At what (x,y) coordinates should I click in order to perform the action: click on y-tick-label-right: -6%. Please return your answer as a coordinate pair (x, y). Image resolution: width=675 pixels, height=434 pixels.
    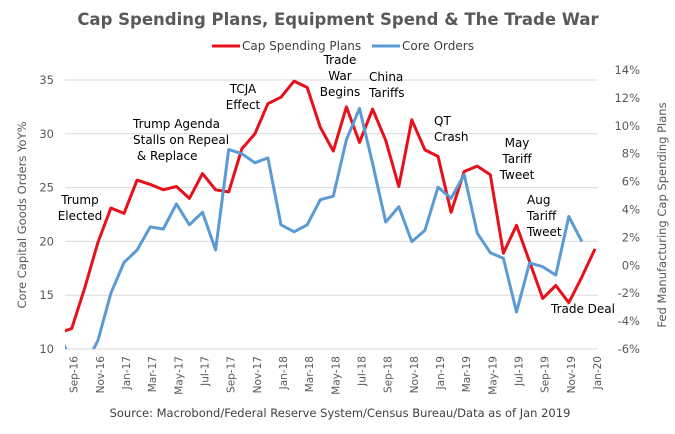
    Looking at the image, I should click on (629, 349).